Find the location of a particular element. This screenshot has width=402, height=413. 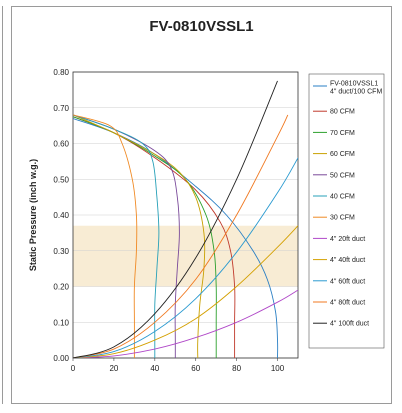

y-tick-label: 0.10 is located at coordinates (61, 322).